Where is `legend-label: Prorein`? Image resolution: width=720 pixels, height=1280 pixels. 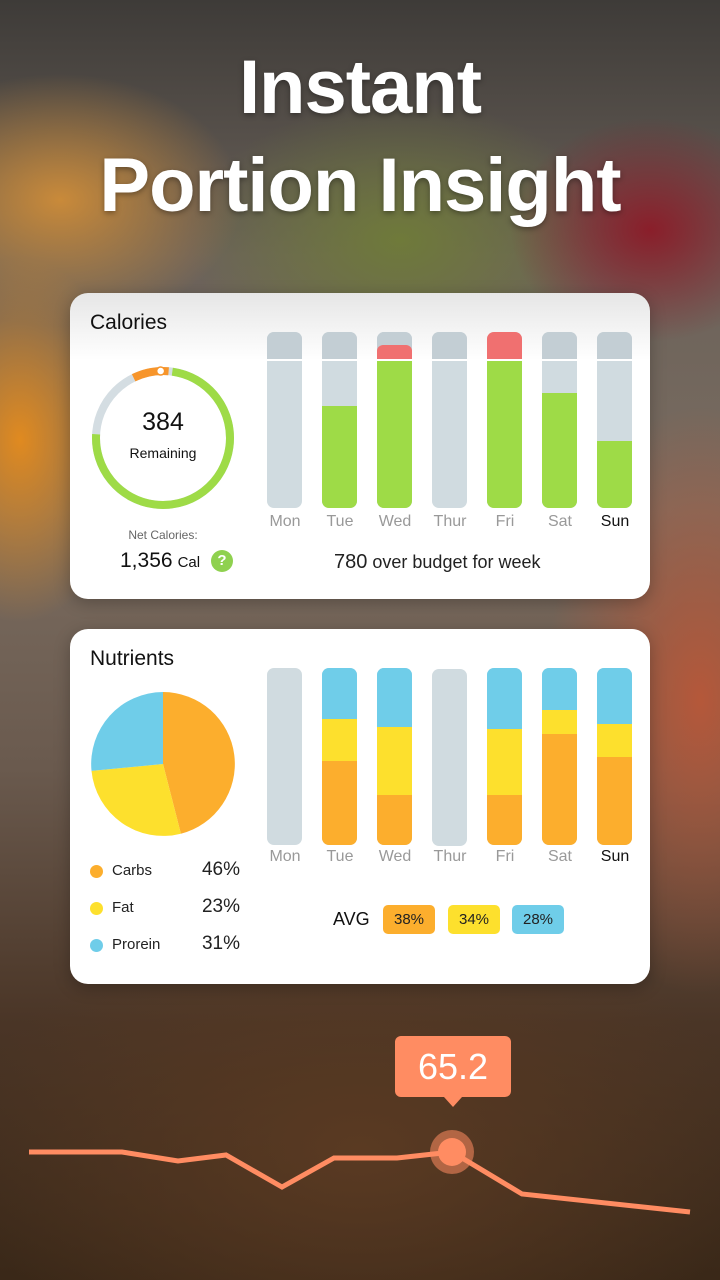
legend-label: Prorein is located at coordinates (136, 944).